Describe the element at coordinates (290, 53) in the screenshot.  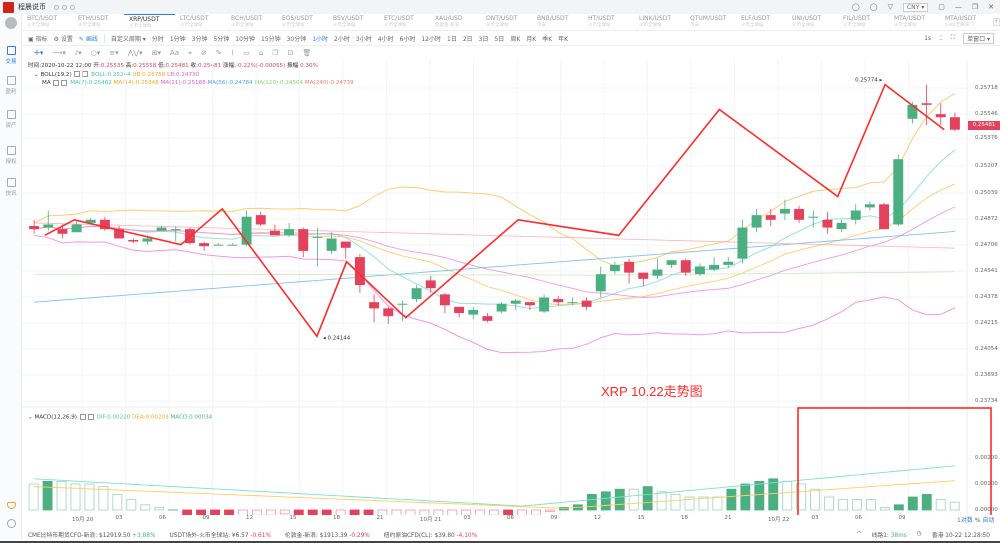
I see `screenshot-icon: ⊡` at that location.